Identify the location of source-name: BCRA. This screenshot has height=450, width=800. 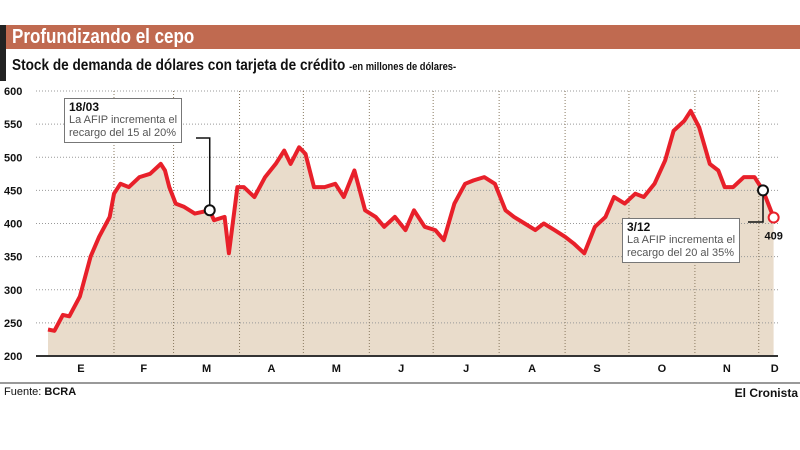
(60, 392).